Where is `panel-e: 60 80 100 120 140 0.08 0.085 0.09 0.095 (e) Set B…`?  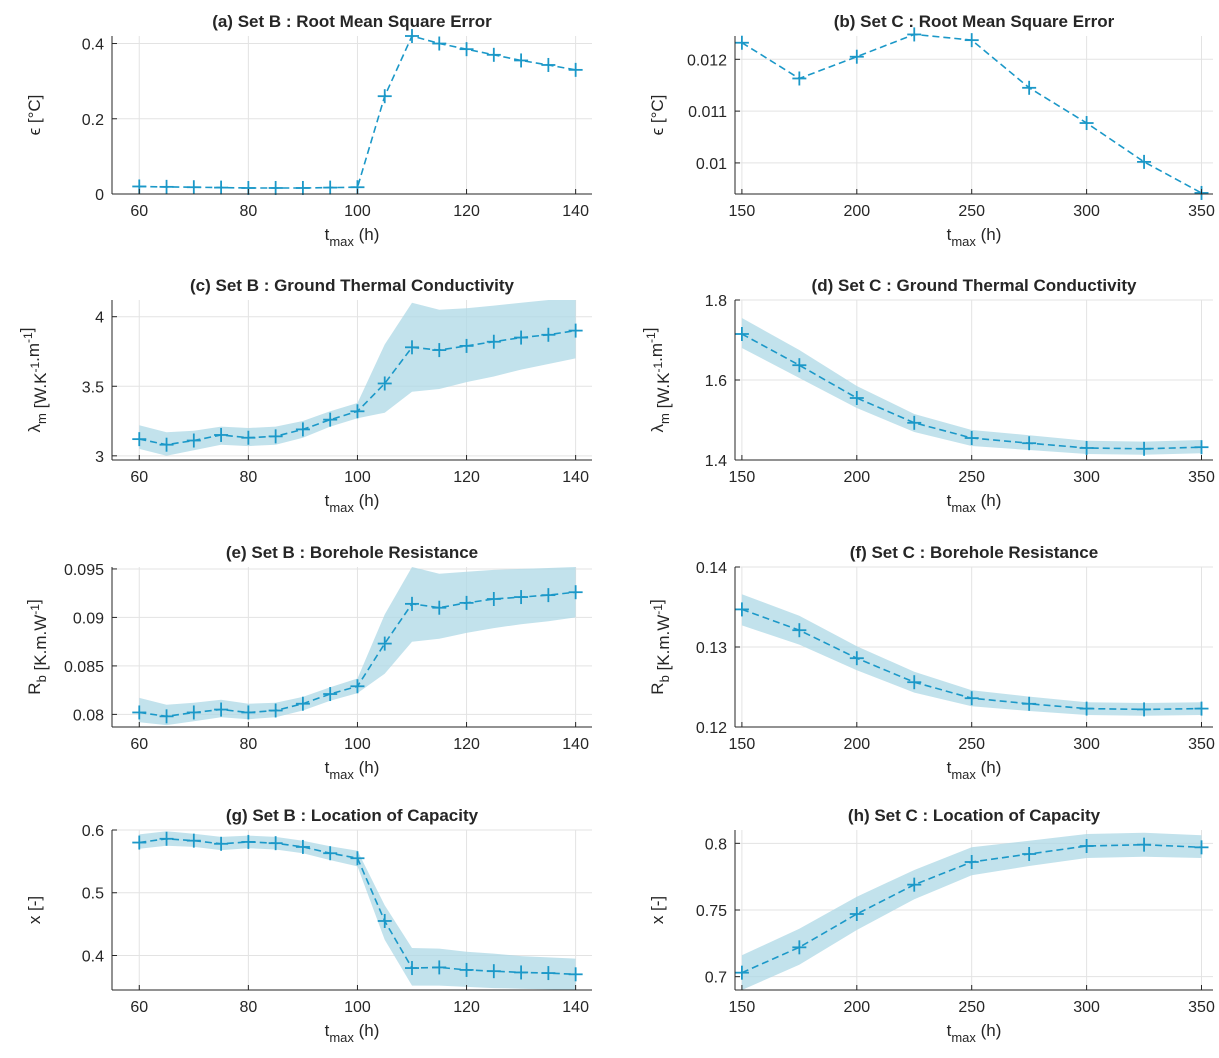 panel-e: 60 80 100 120 140 0.08 0.085 0.09 0.095 (e) Set B… is located at coordinates (308, 662).